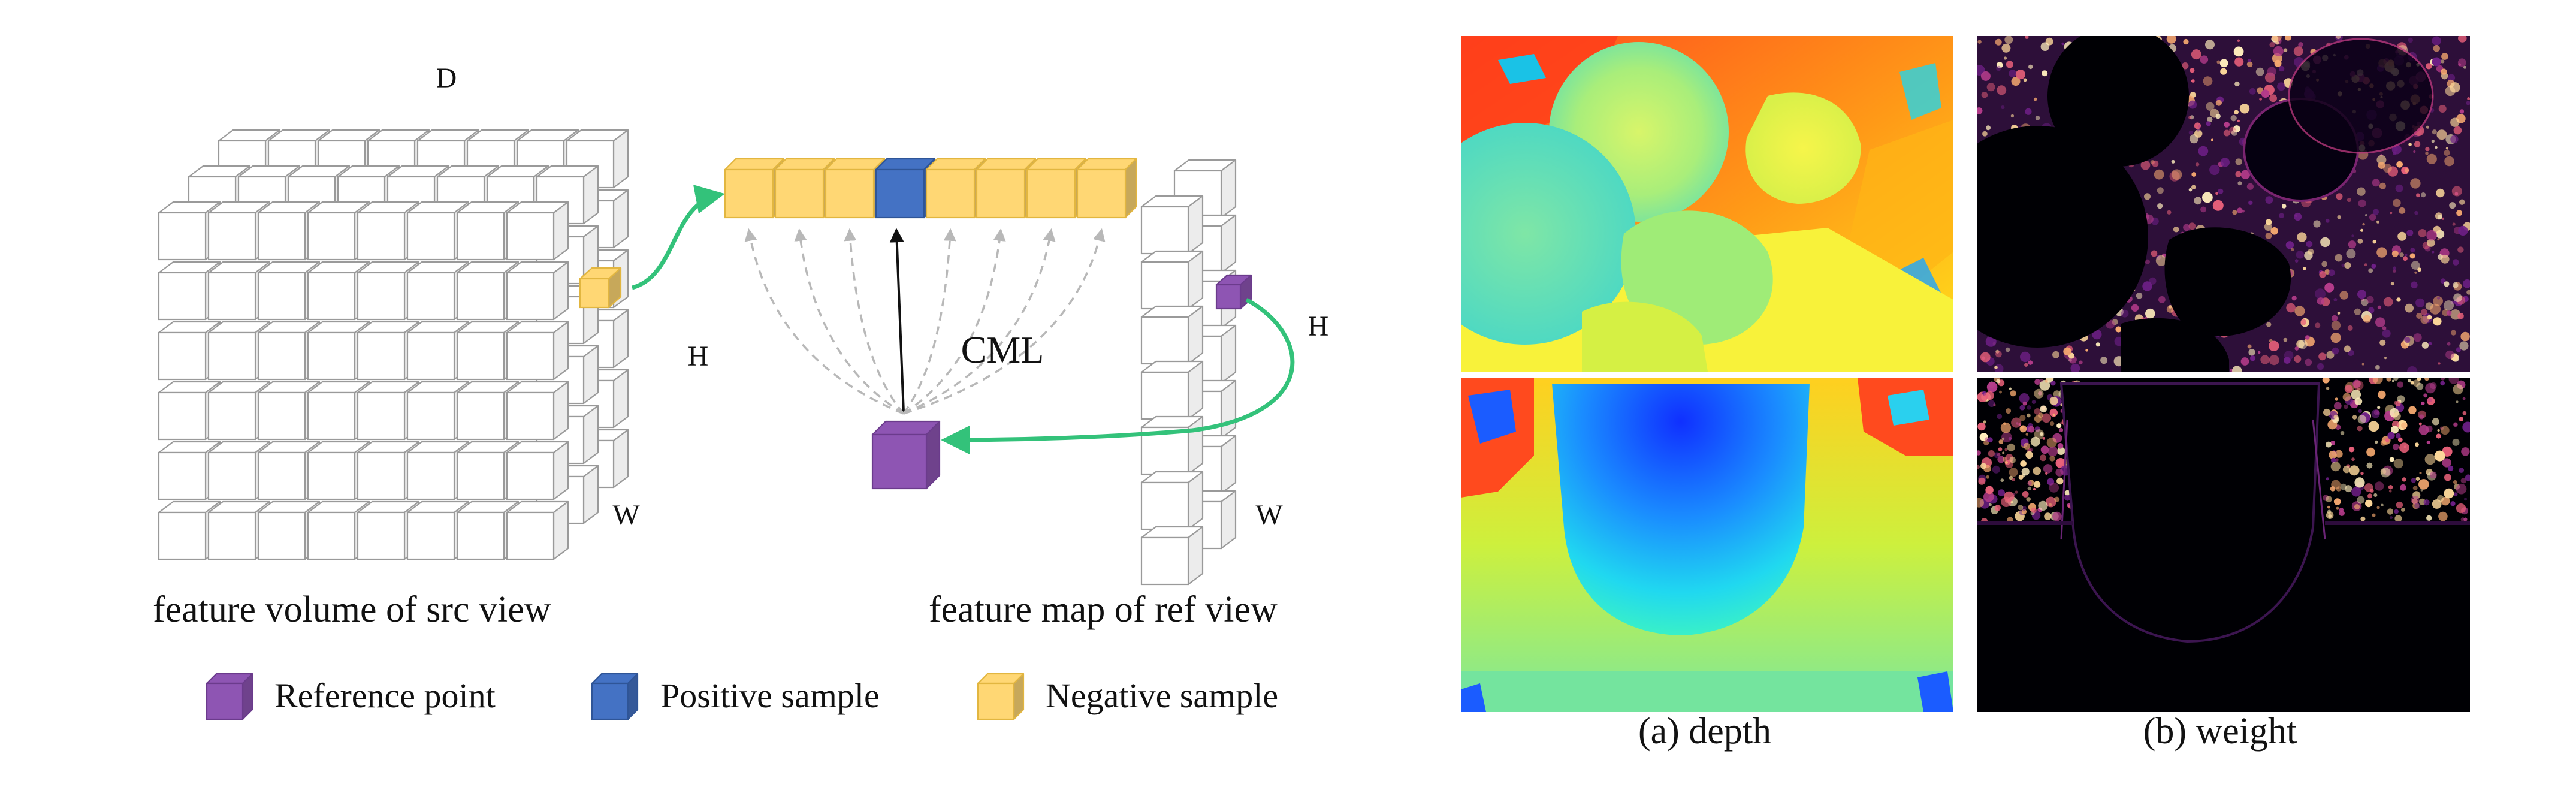  What do you see at coordinates (1162, 695) in the screenshot?
I see `legend-label-negative: Negative sample` at bounding box center [1162, 695].